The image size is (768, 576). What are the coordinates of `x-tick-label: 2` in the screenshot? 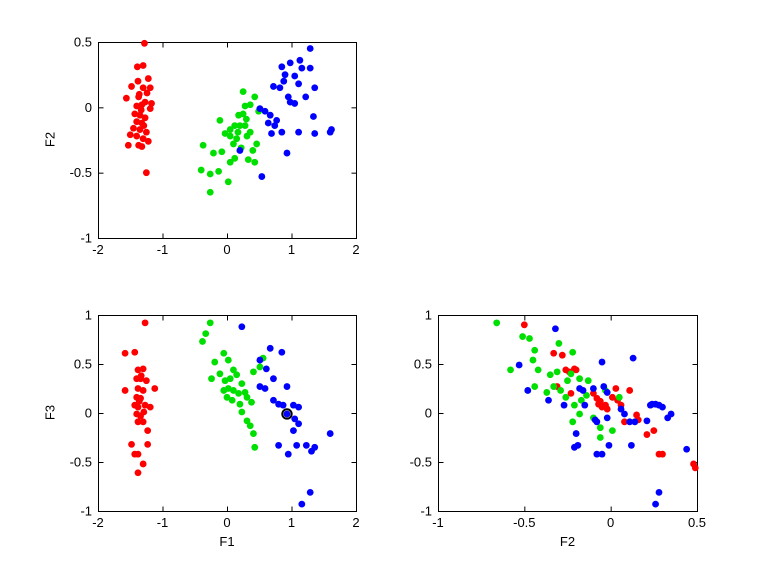 It's located at (355, 249).